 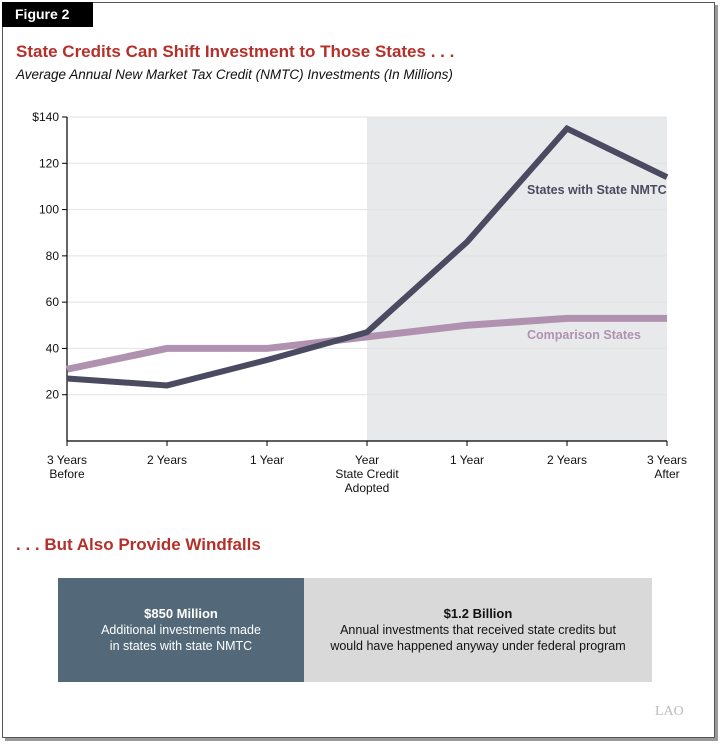 I want to click on y-tick-label: 120, so click(x=49, y=163).